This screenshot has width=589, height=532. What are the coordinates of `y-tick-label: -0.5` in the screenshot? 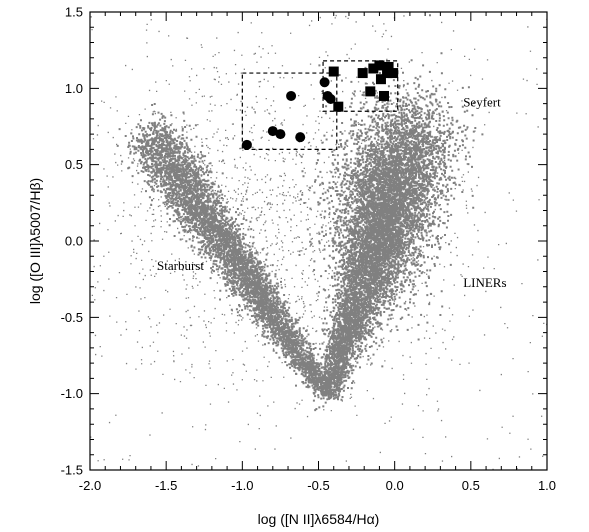 It's located at (72, 317).